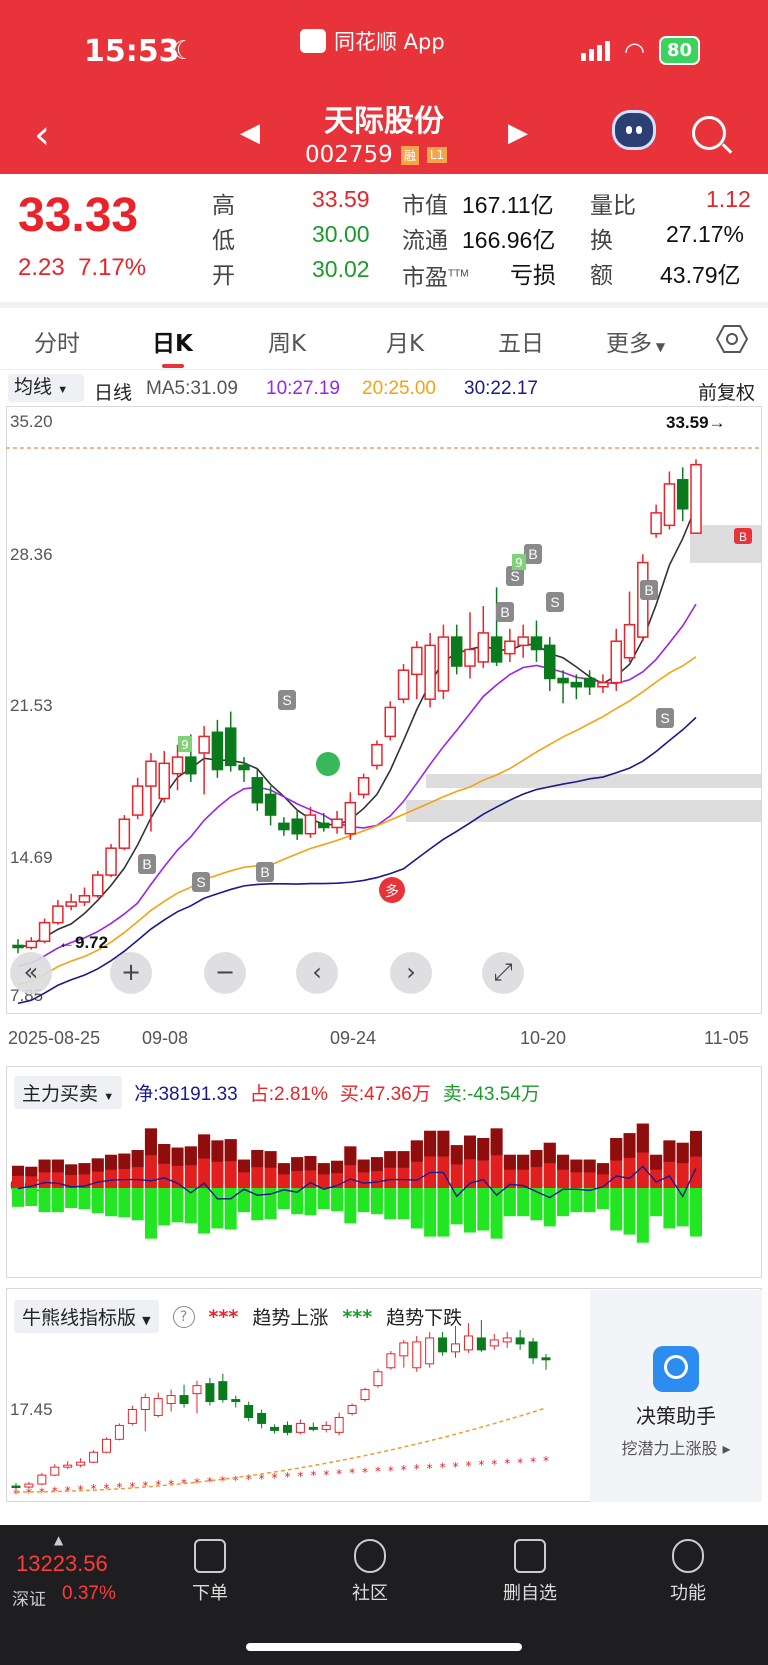 This screenshot has height=1665, width=768. What do you see at coordinates (533, 275) in the screenshot?
I see `pe-value: 亏损` at bounding box center [533, 275].